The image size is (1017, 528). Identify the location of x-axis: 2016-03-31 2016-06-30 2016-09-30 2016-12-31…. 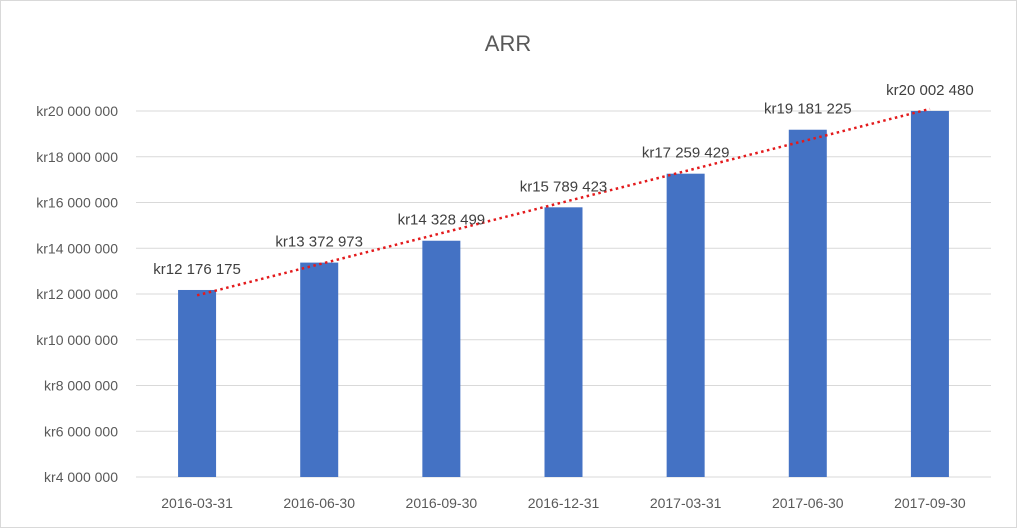
(563, 503).